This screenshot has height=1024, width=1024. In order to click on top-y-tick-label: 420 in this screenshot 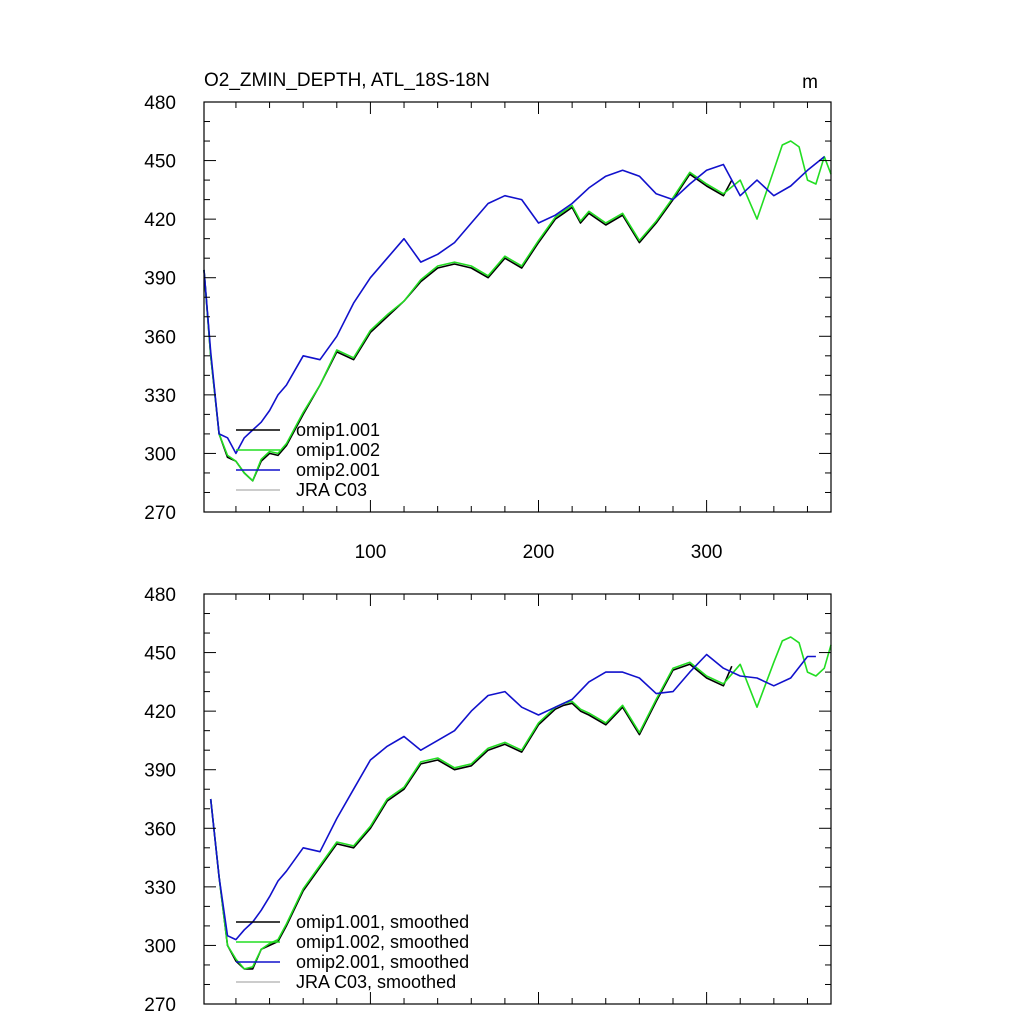, I will do `click(160, 220)`.